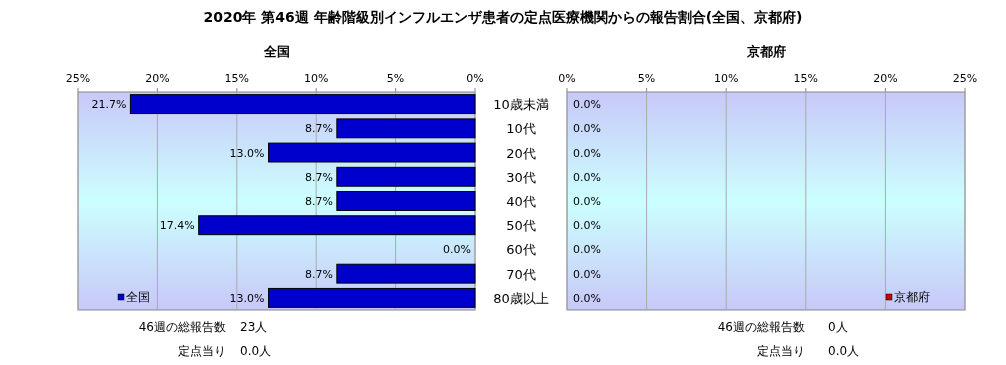 The width and height of the screenshot is (1006, 365). What do you see at coordinates (521, 201) in the screenshot?
I see `y-tick-label: 40代` at bounding box center [521, 201].